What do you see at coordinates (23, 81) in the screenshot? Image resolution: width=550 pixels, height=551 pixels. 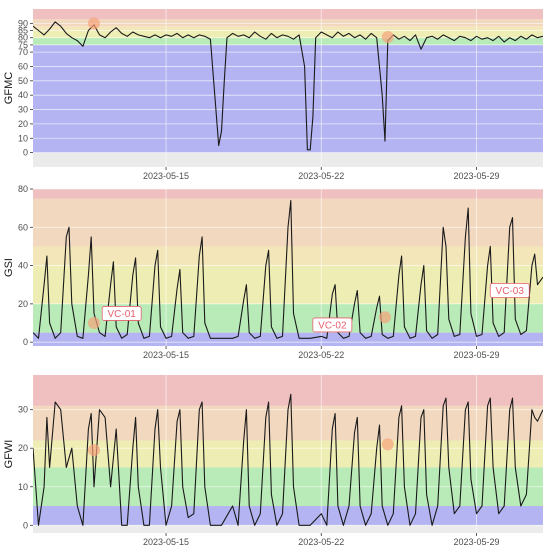 I see `y-tick-label: 50` at bounding box center [23, 81].